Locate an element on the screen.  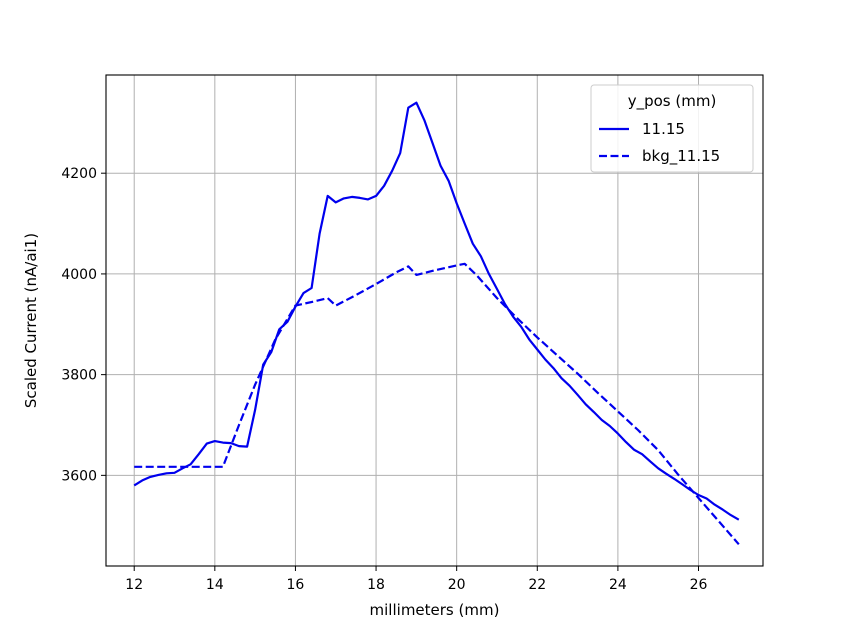
x-axis-label: millimeters (mm) is located at coordinates (435, 610).